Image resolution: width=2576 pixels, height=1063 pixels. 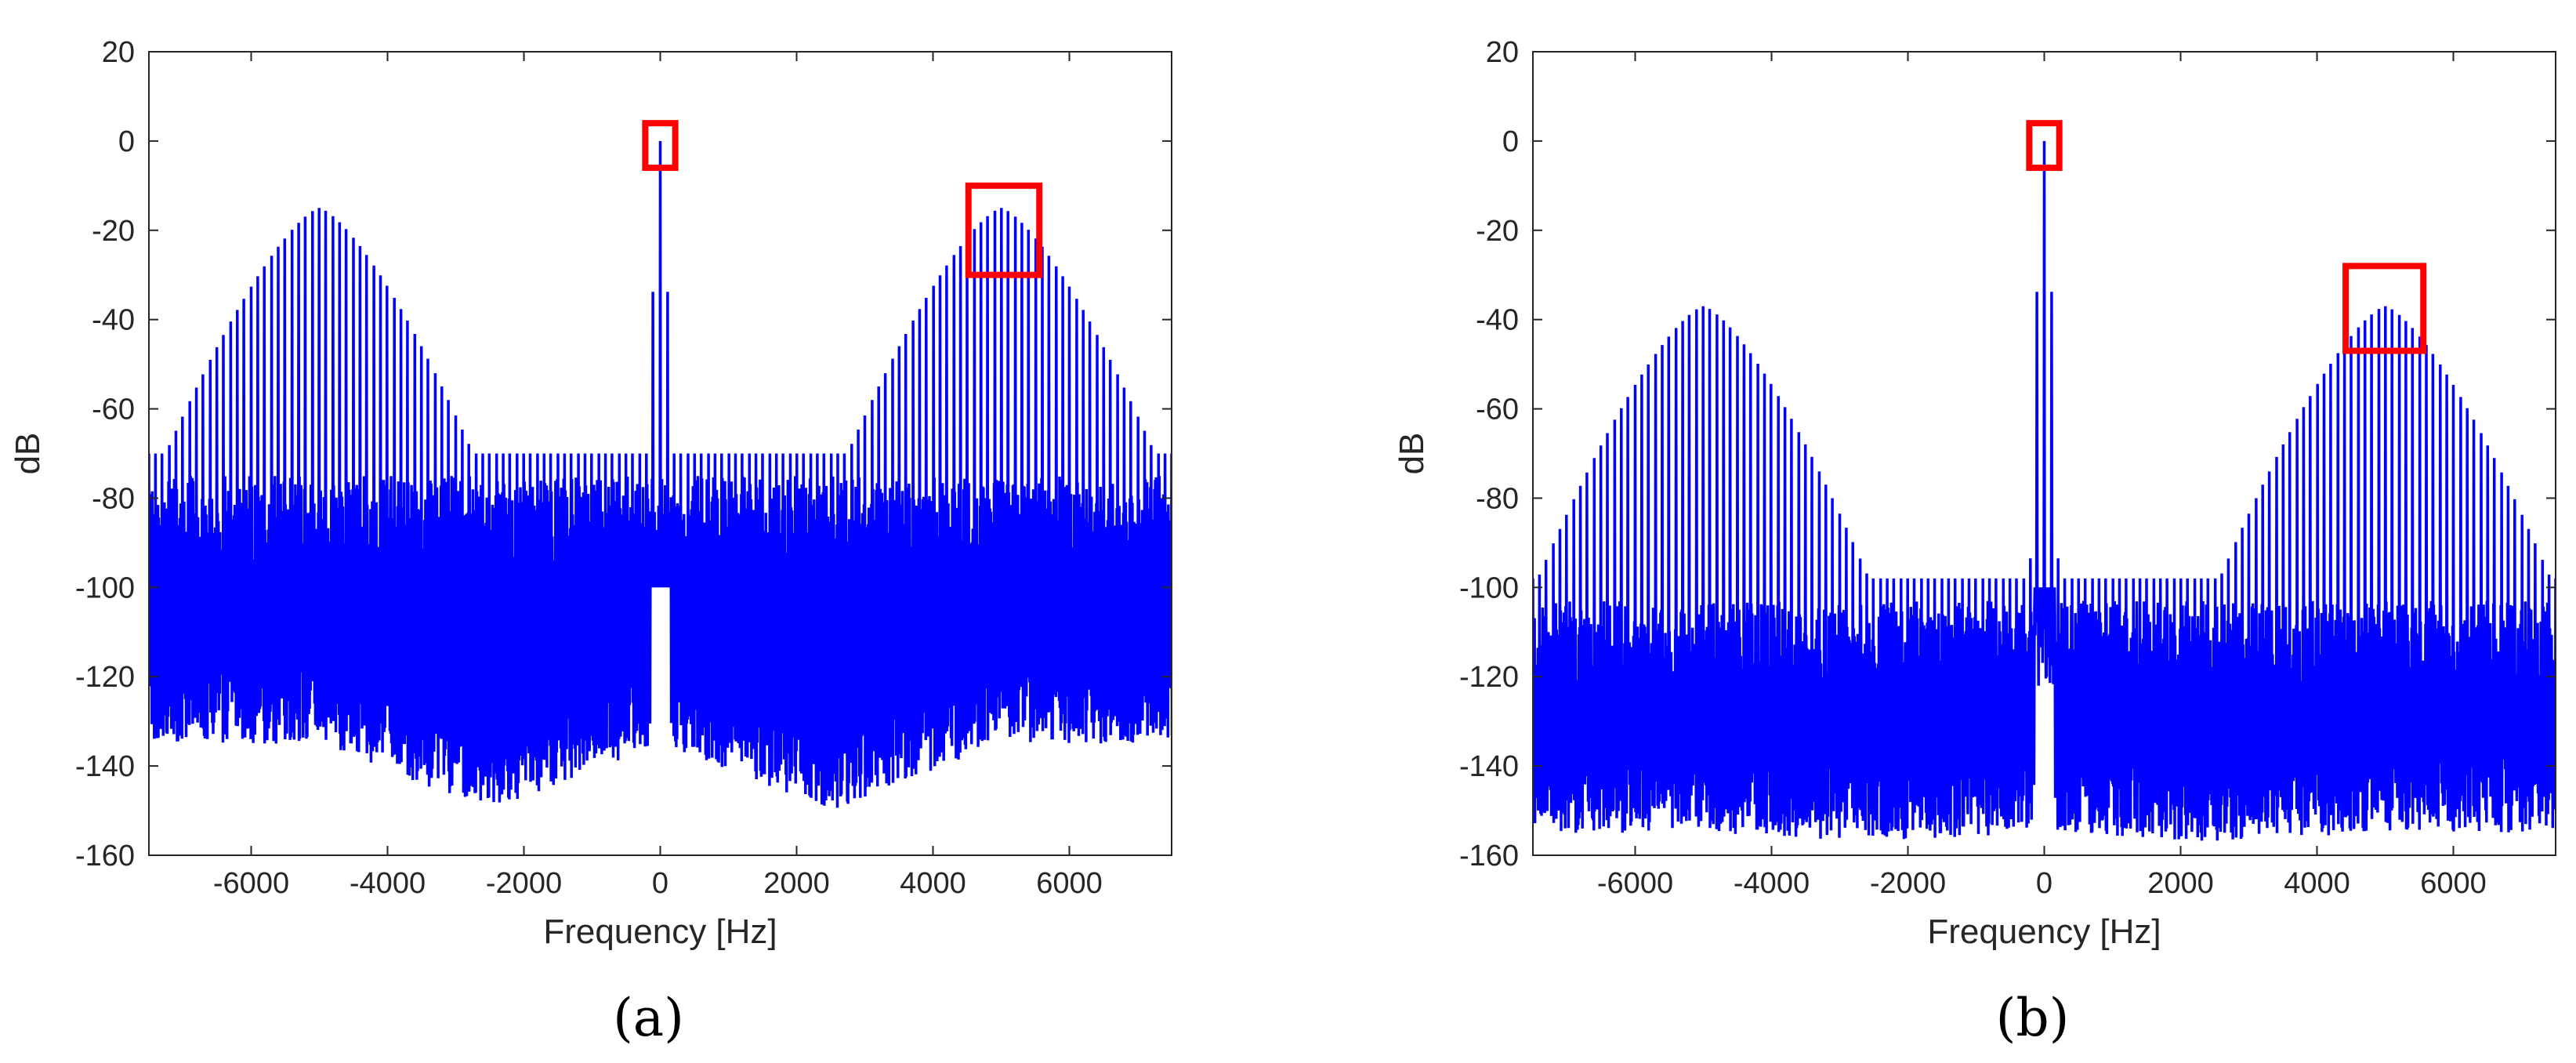 What do you see at coordinates (648, 1018) in the screenshot?
I see `caption-a: (a)` at bounding box center [648, 1018].